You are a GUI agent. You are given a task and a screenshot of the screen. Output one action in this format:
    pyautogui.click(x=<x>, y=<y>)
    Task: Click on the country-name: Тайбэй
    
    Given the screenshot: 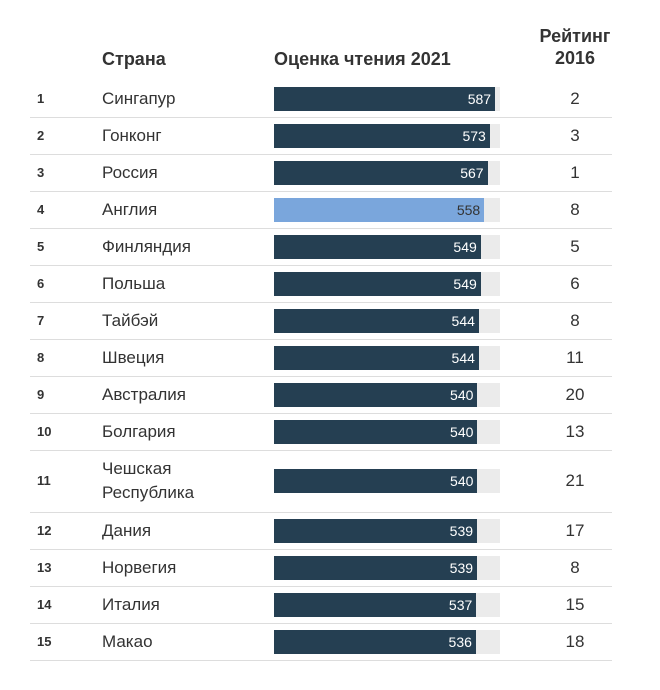 What is the action you would take?
    pyautogui.click(x=130, y=320)
    